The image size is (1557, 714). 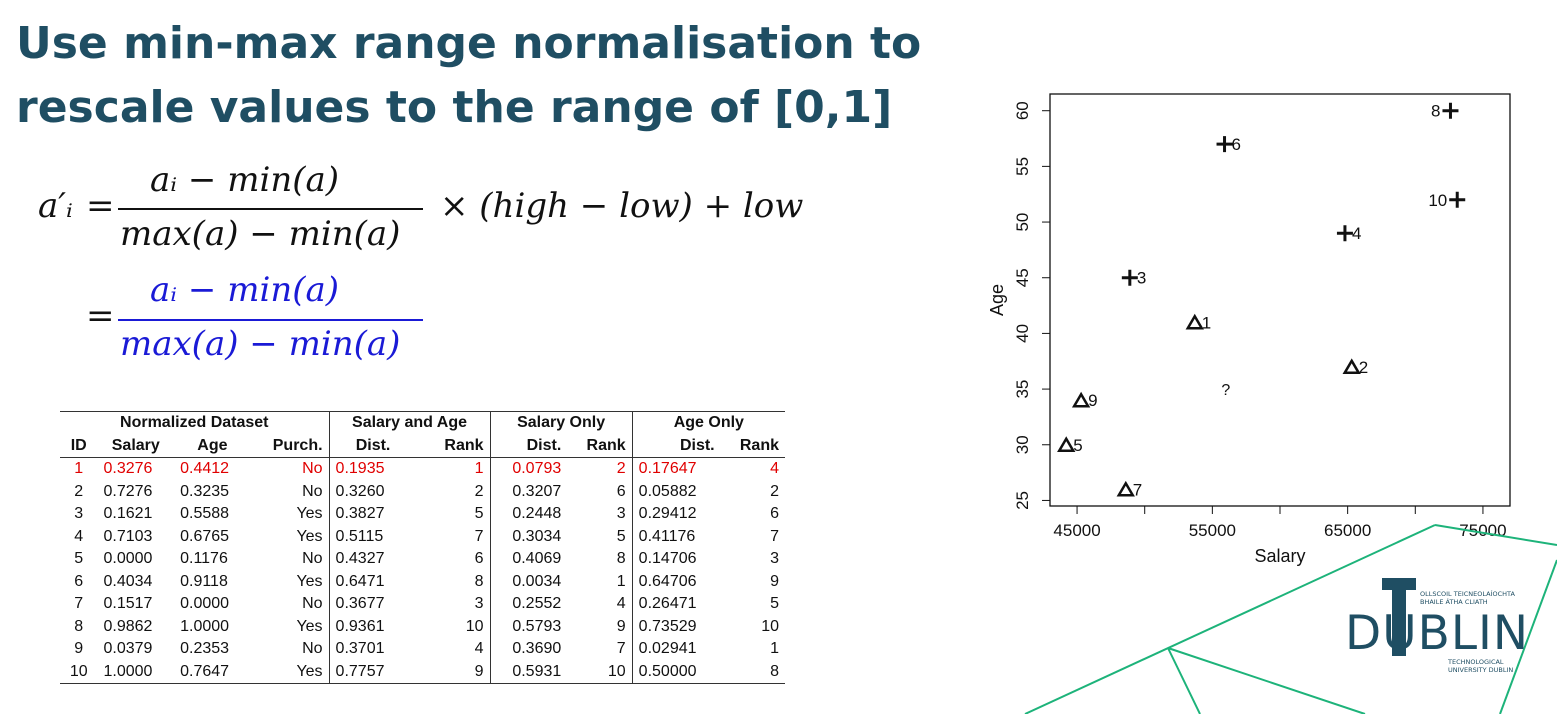 I want to click on cell-id: 10, so click(x=79, y=672).